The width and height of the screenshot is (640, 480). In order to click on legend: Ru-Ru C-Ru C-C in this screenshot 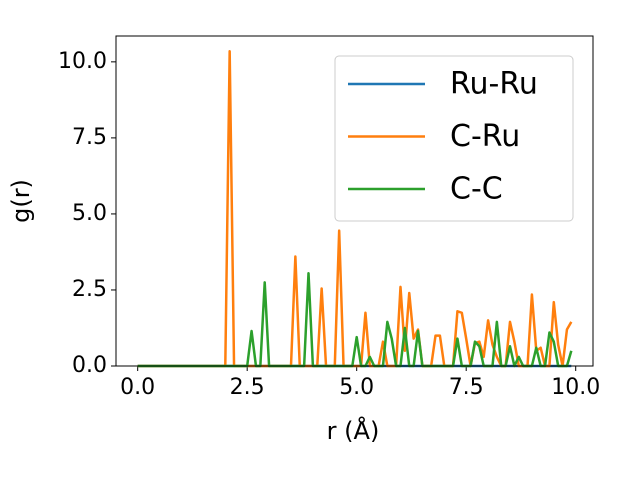, I will do `click(454, 138)`.